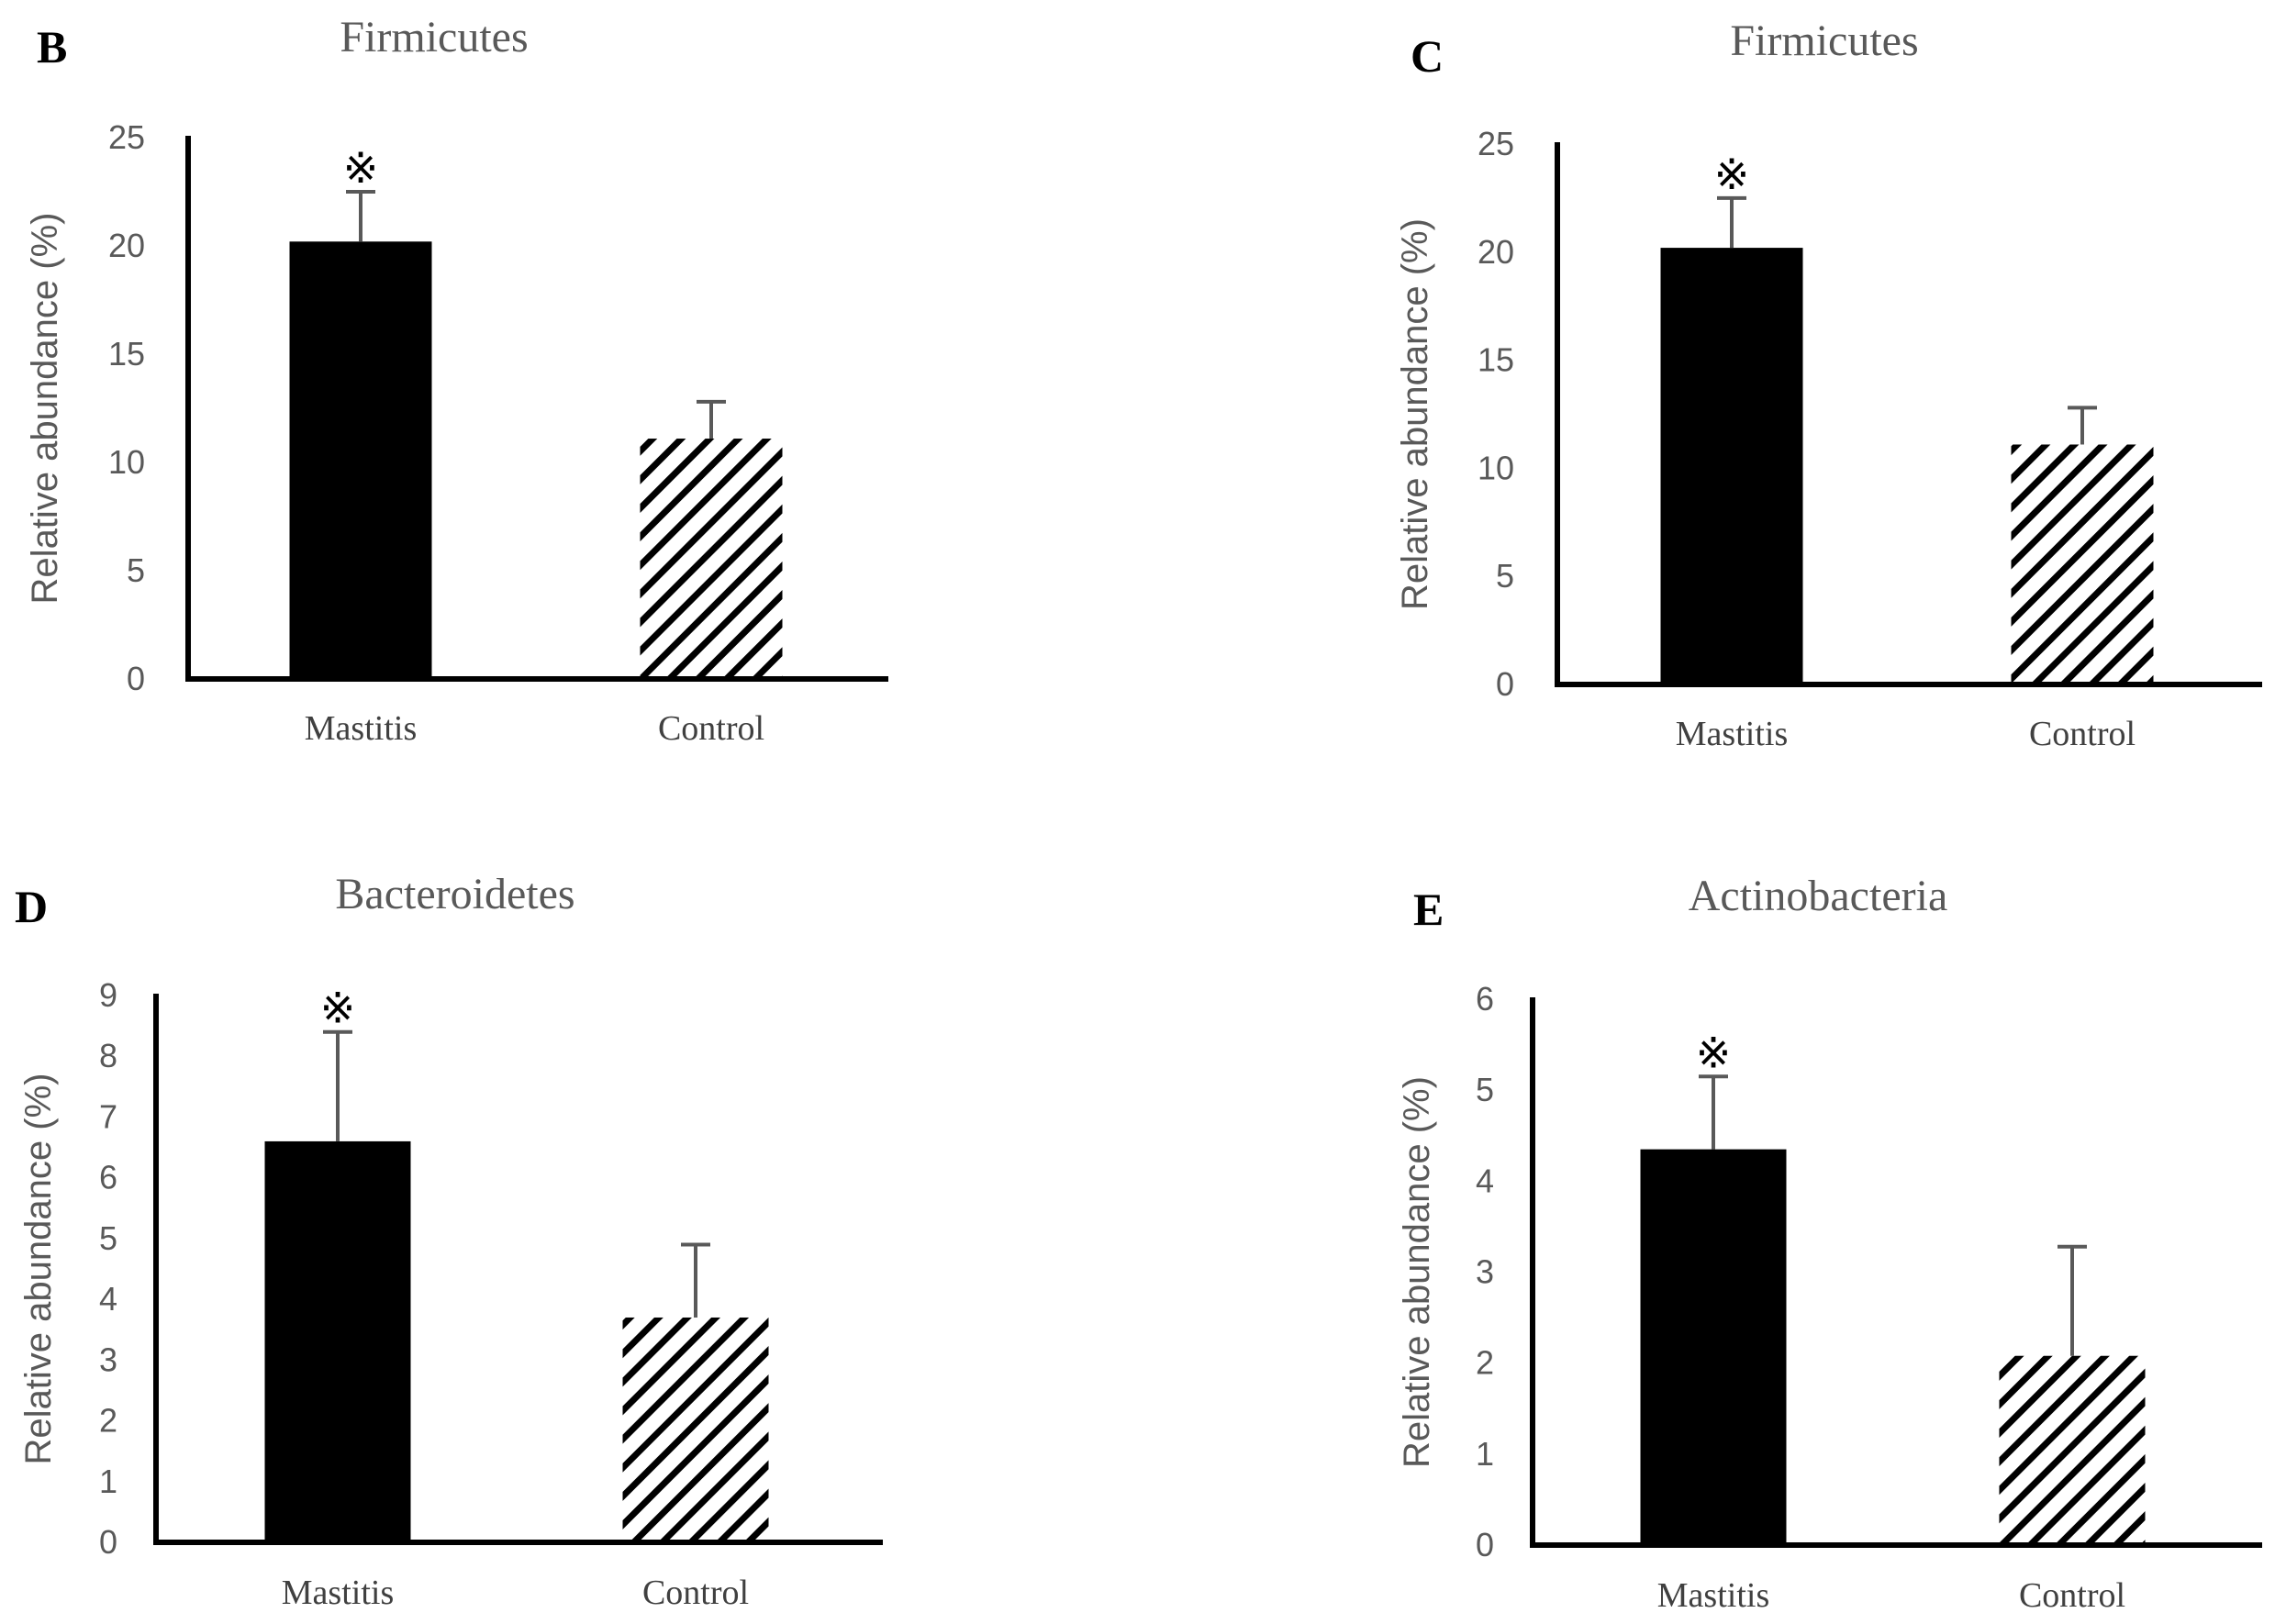 The height and width of the screenshot is (1624, 2275). I want to click on chart-title: Bacteroidetes, so click(454, 894).